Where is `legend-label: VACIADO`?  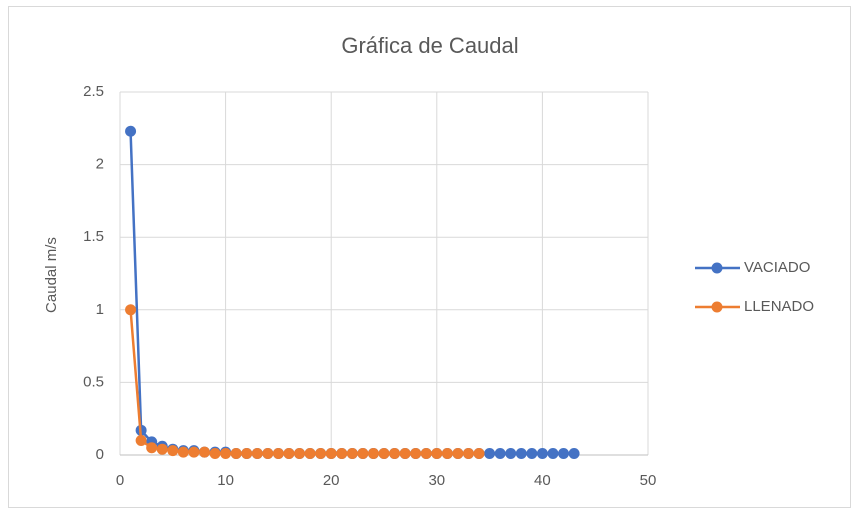
legend-label: VACIADO is located at coordinates (777, 267).